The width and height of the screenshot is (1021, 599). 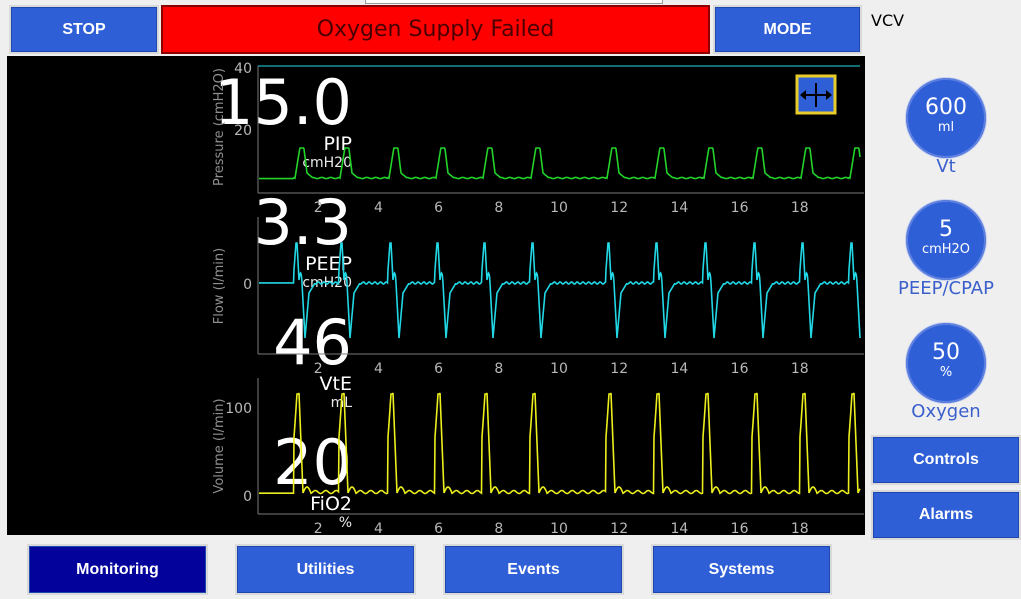 I want to click on volume-xticks: 2 4 6 8 10 12 14 16 18, so click(x=561, y=529).